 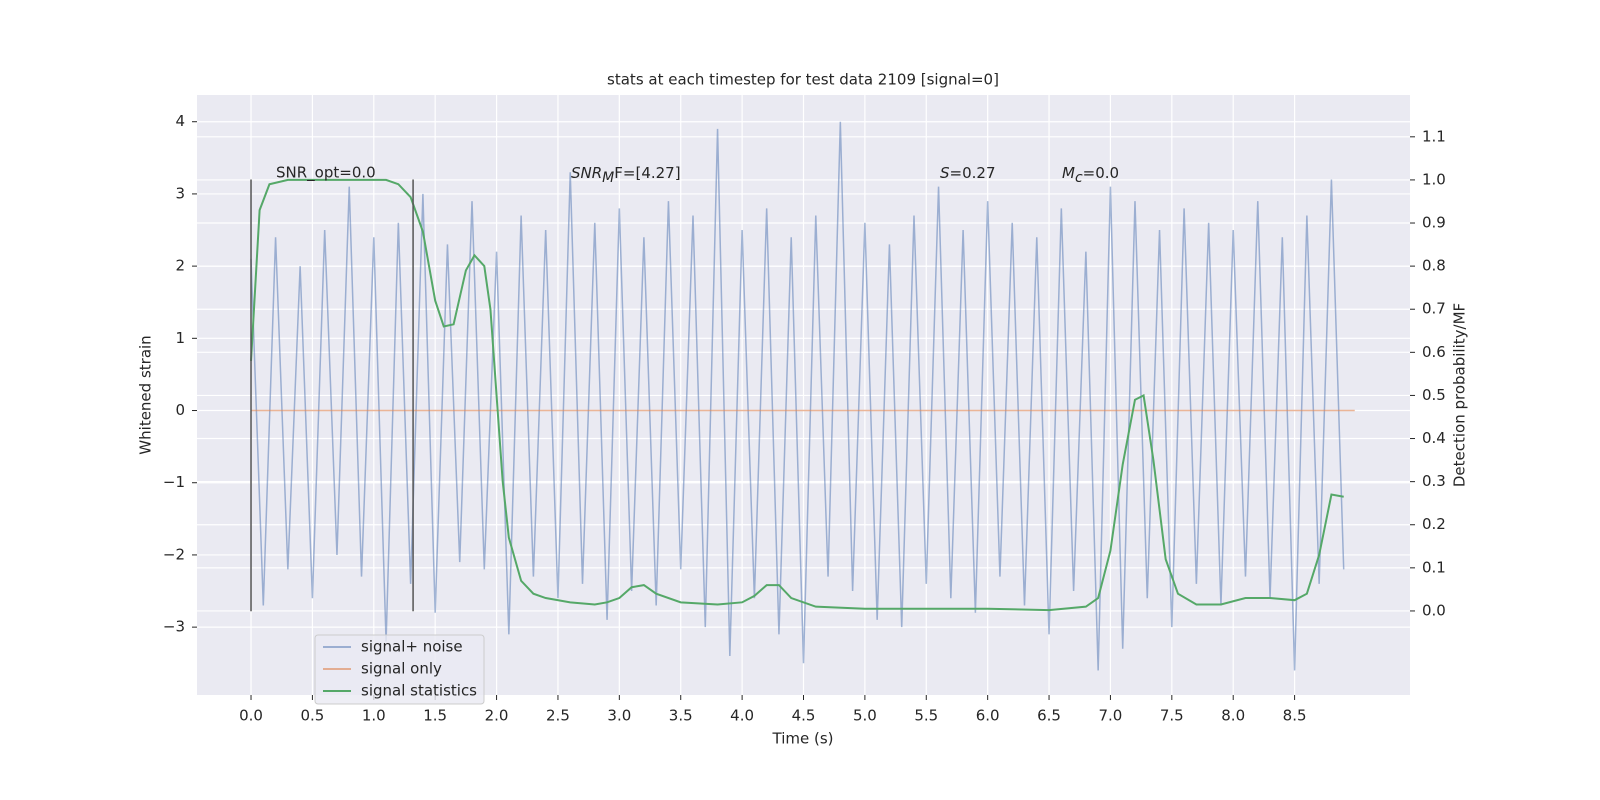 What do you see at coordinates (608, 178) in the screenshot?
I see `annotation-sub: M` at bounding box center [608, 178].